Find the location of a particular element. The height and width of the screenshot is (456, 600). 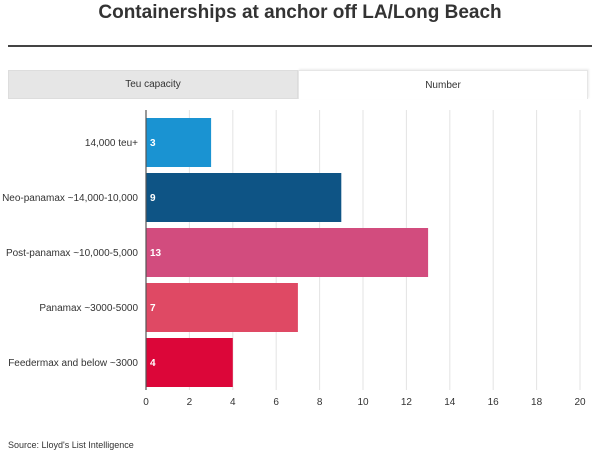

category-label: Neo-panamax ~14,000-10,000 is located at coordinates (70, 198).